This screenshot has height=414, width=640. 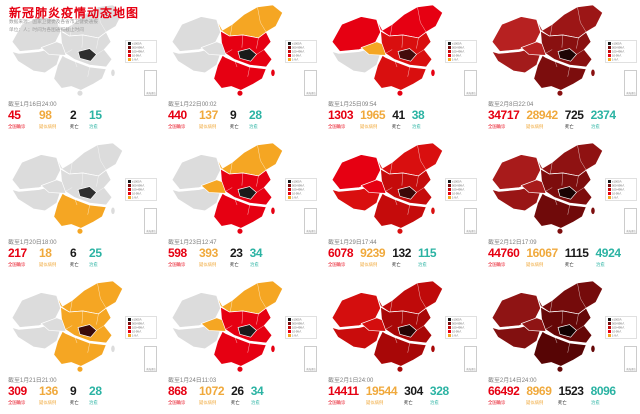 What do you see at coordinates (45, 253) in the screenshot?
I see `stat-suspected-value: 18` at bounding box center [45, 253].